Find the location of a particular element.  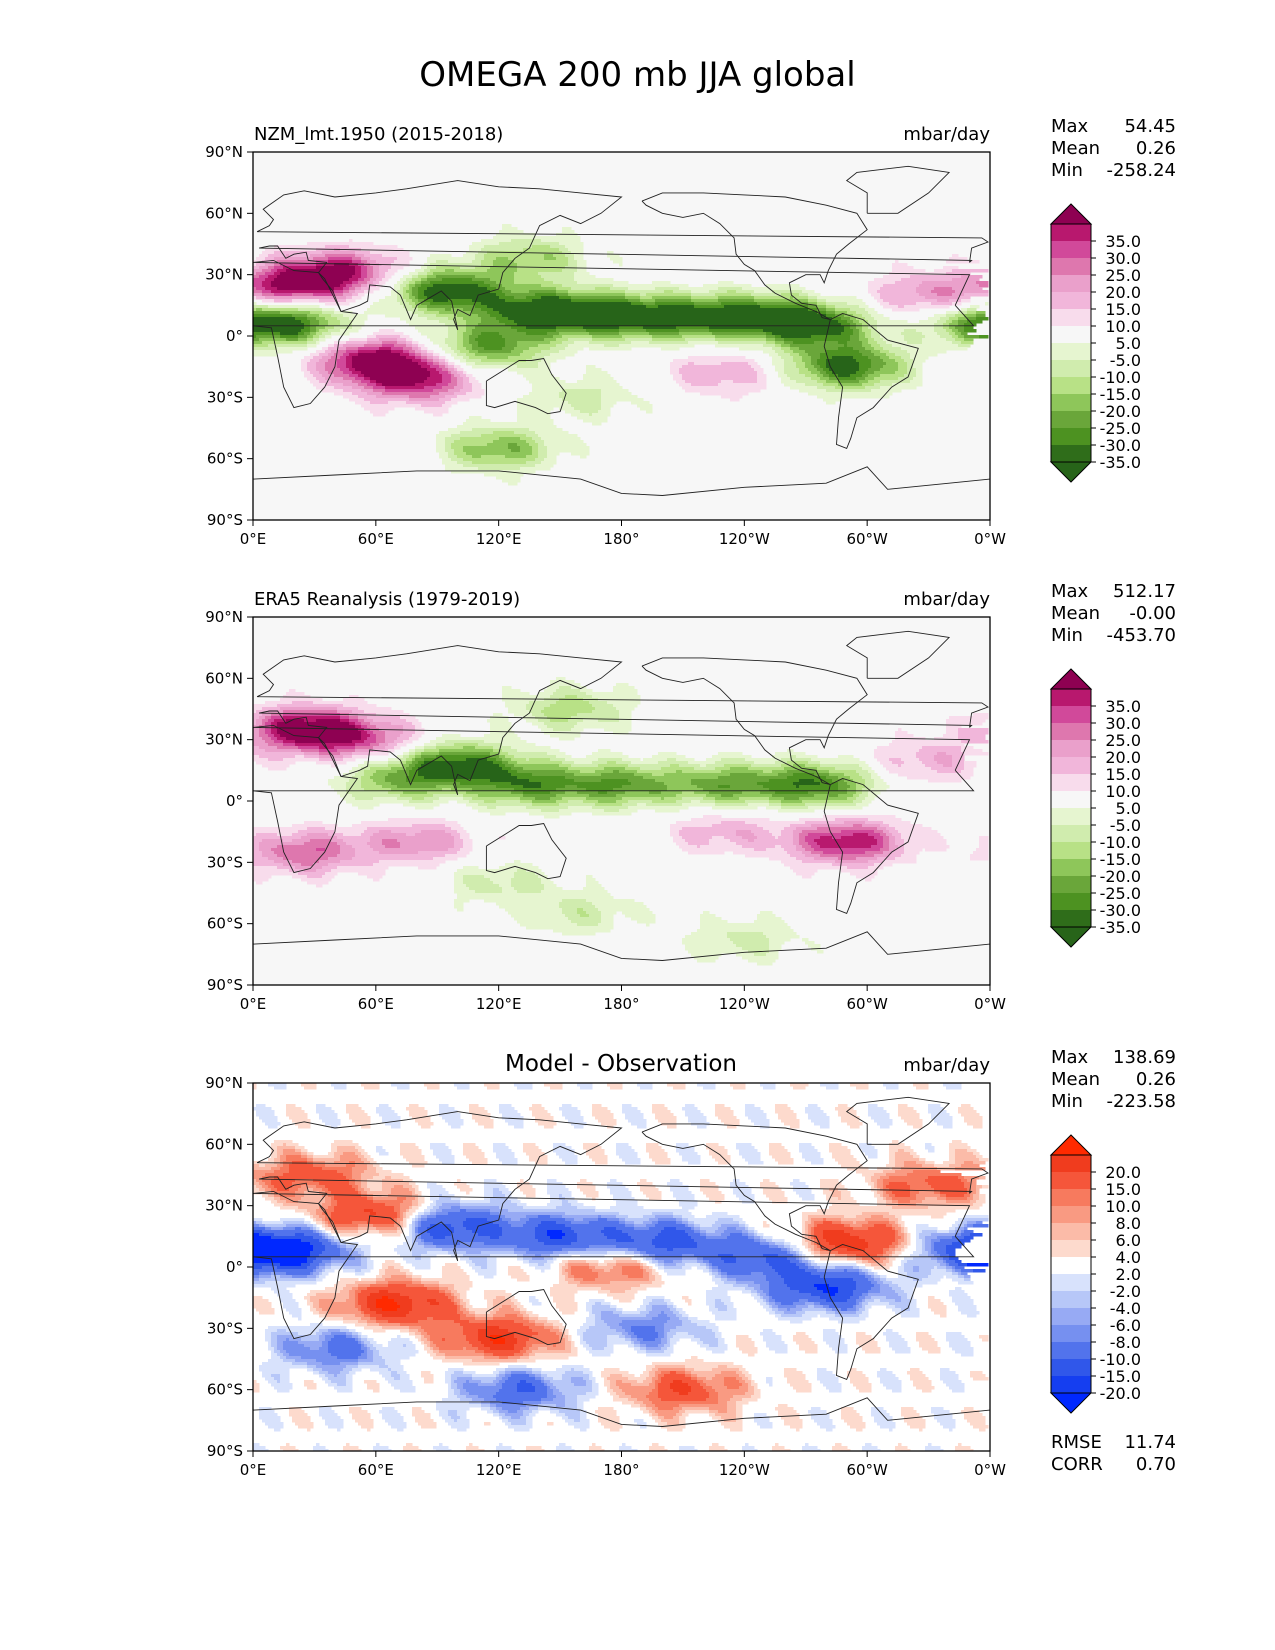

colorbar-label: -8.0 is located at coordinates (1125, 1342).